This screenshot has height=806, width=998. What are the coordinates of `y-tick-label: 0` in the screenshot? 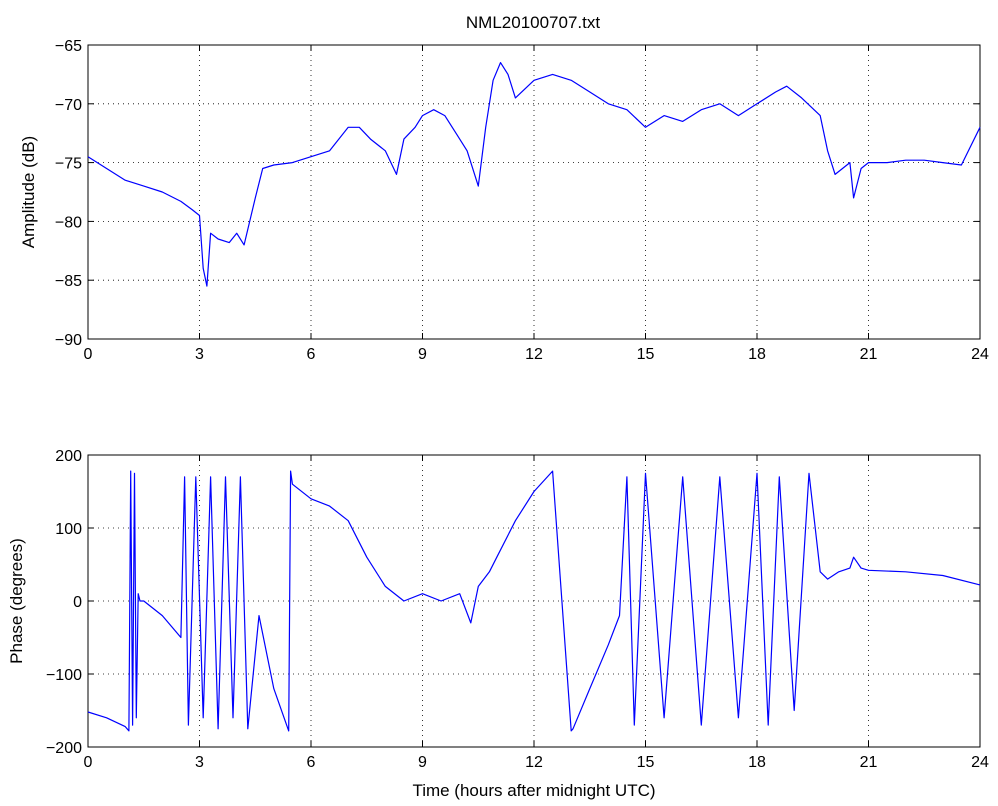 It's located at (77, 602).